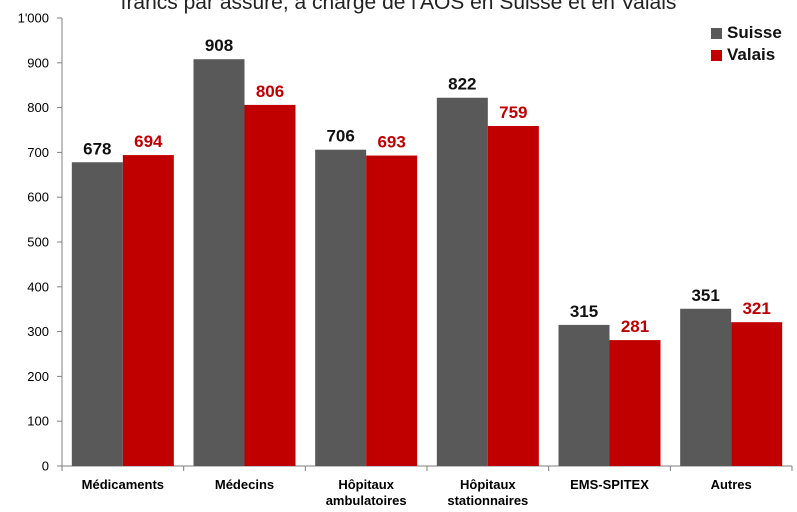 The width and height of the screenshot is (797, 512). I want to click on y-tick-label: 500, so click(38, 242).